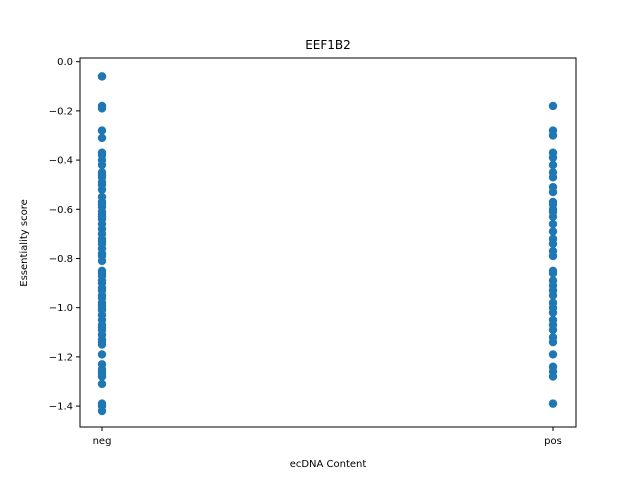 Image resolution: width=640 pixels, height=480 pixels. I want to click on y-tick-label: −1.2, so click(61, 357).